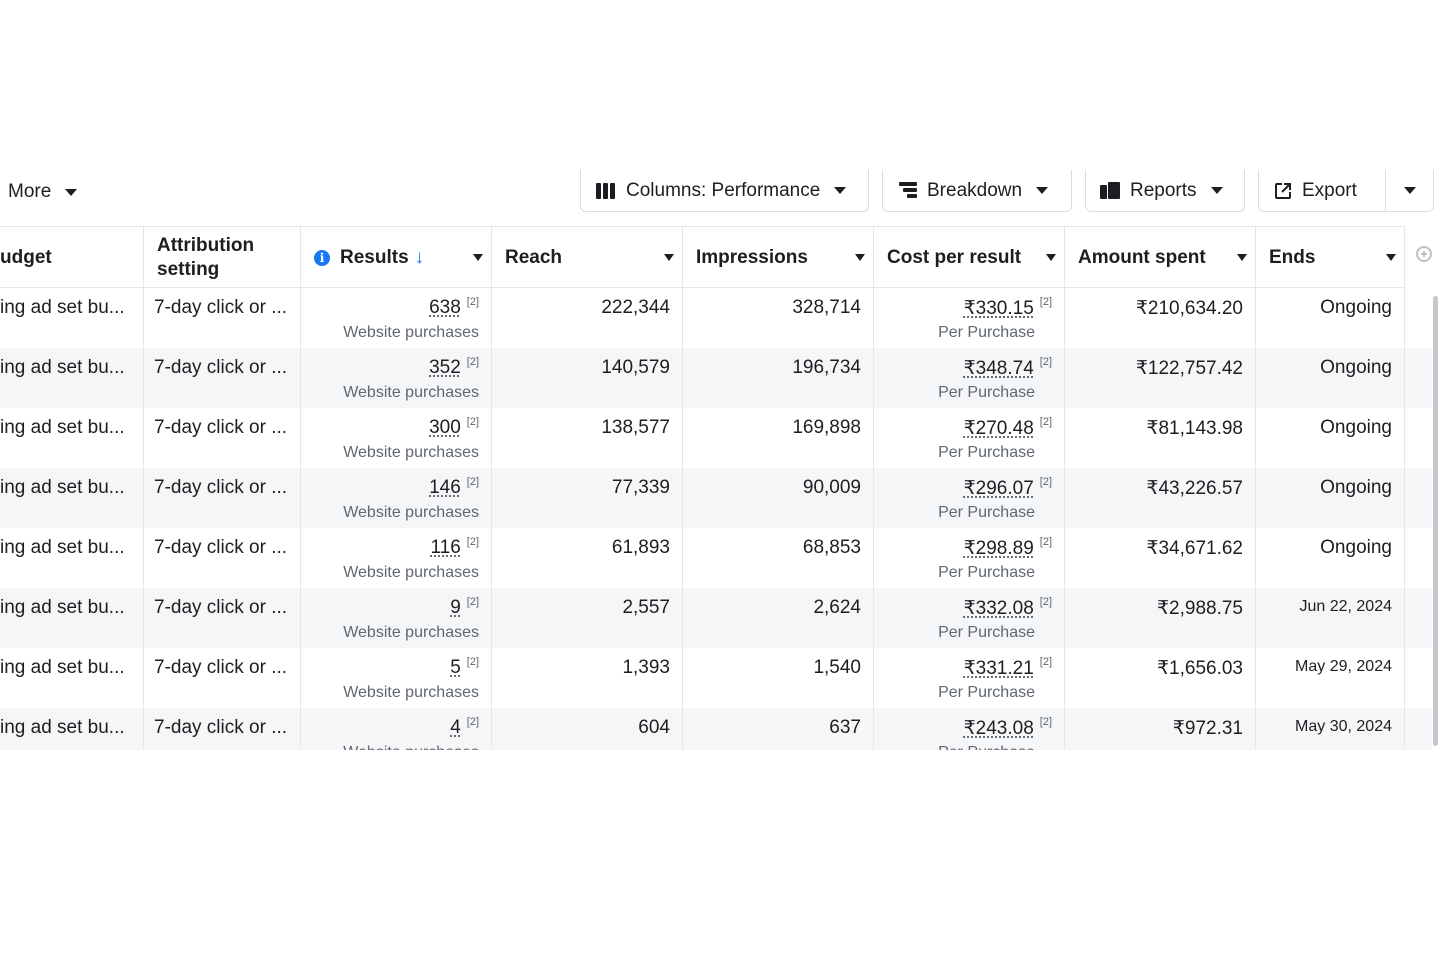 This screenshot has width=1440, height=960. Describe the element at coordinates (1160, 257) in the screenshot. I see `header-amount-spent: Amount spent` at that location.